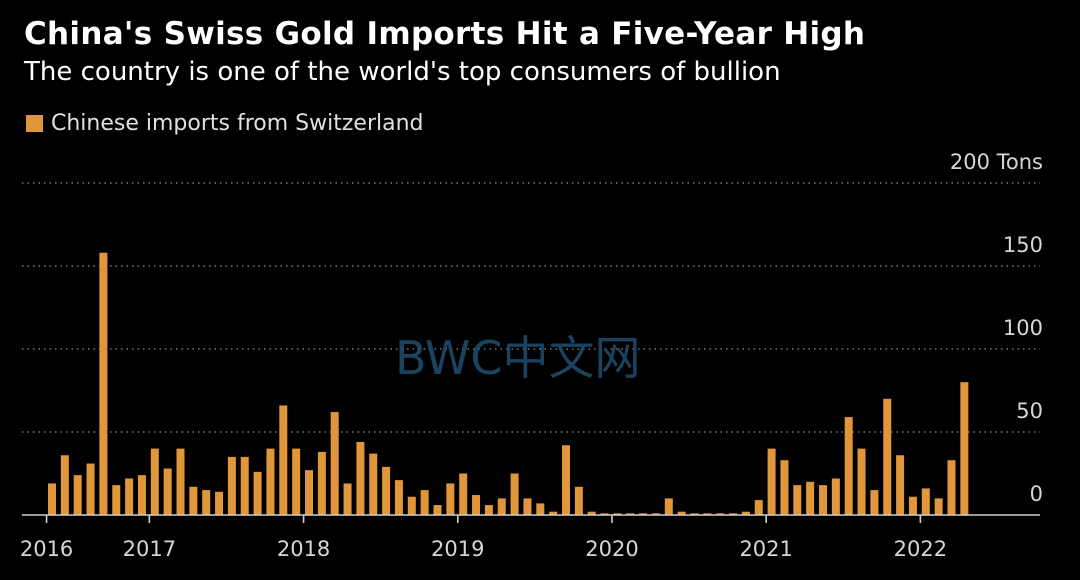  I want to click on x-tick-label-2018: 2018, so click(303, 549).